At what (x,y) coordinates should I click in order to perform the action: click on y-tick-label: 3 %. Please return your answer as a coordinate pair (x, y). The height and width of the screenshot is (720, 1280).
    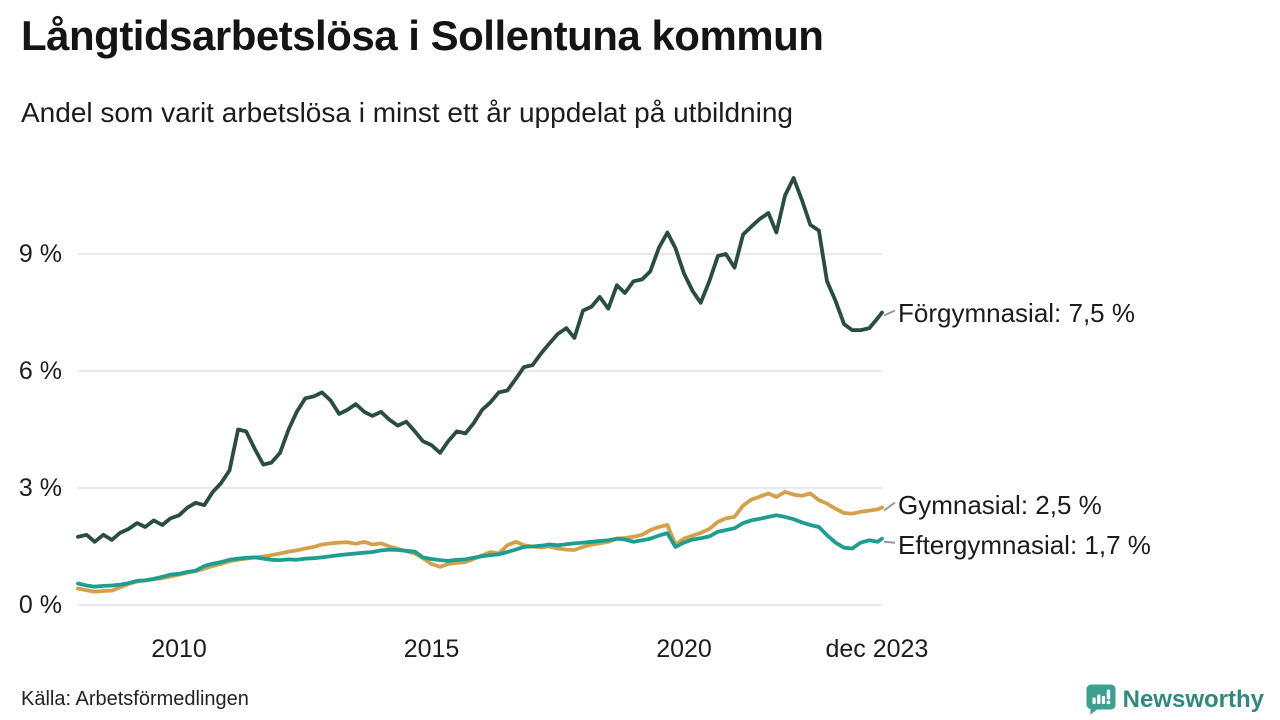
    Looking at the image, I should click on (40, 488).